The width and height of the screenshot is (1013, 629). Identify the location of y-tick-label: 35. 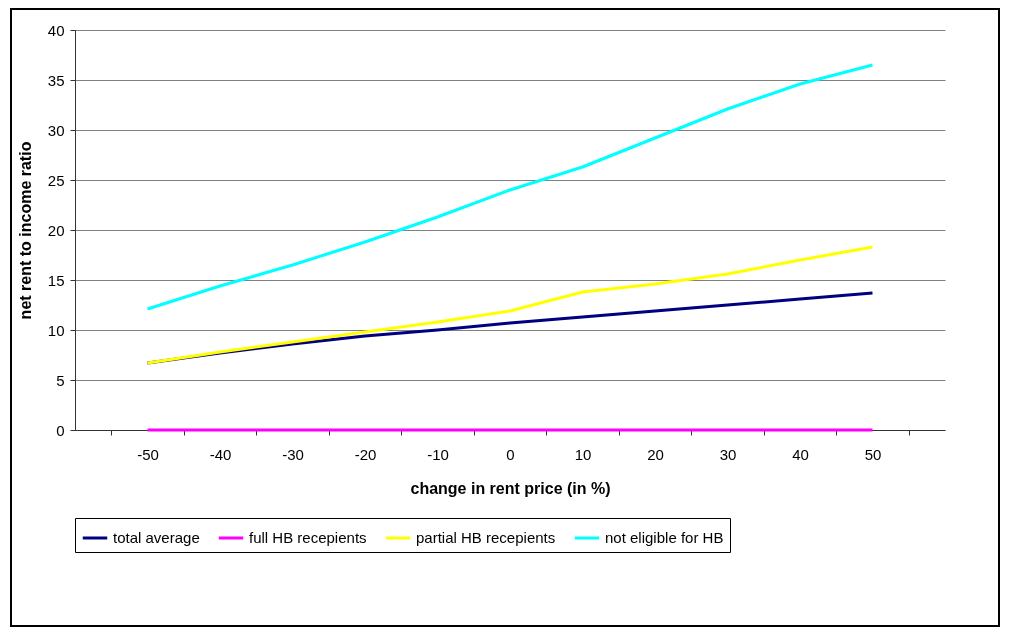
(56, 80).